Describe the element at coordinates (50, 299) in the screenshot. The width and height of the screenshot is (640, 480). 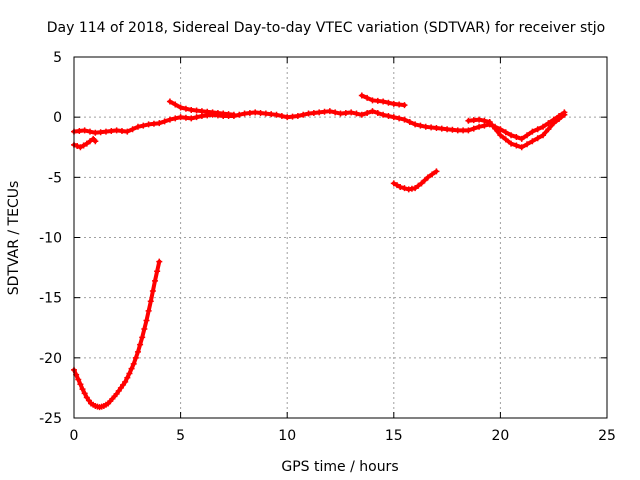
I see `y-tick-label: -15` at that location.